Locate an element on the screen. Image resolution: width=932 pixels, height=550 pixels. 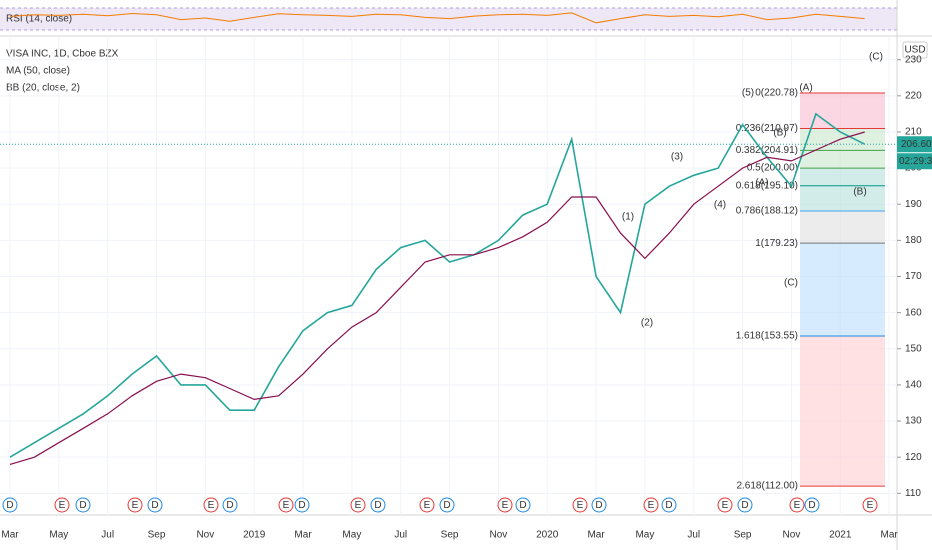
legend-entry: MA (50, close) is located at coordinates (38, 71).